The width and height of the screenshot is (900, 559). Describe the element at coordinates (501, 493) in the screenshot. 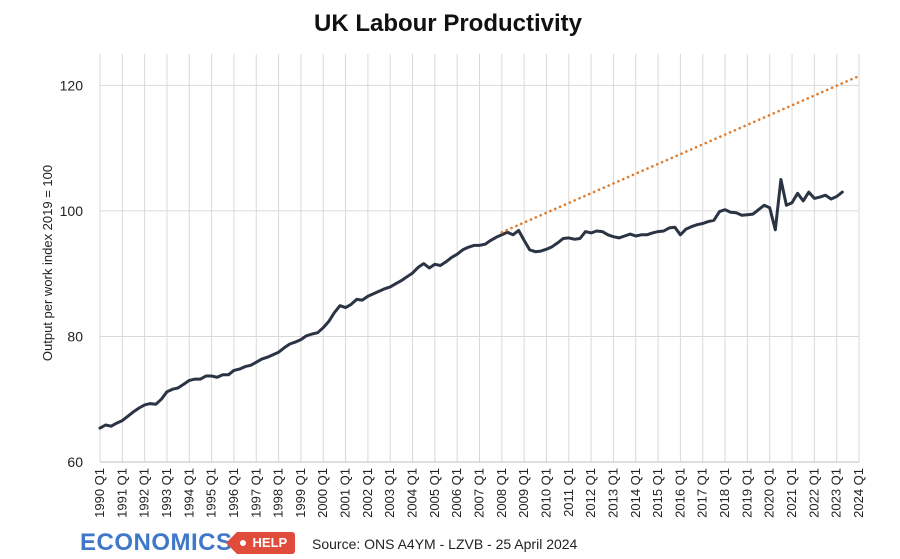

I see `x-tick-label: 2008 Q1` at that location.